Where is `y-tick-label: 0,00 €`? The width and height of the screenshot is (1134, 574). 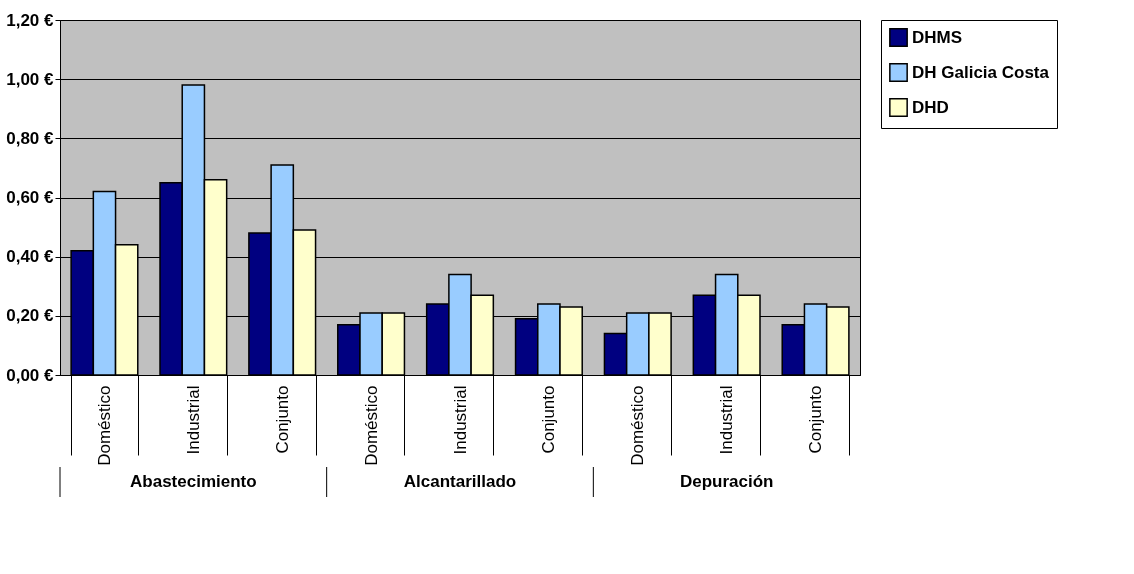
y-tick-label: 0,00 € is located at coordinates (30, 375).